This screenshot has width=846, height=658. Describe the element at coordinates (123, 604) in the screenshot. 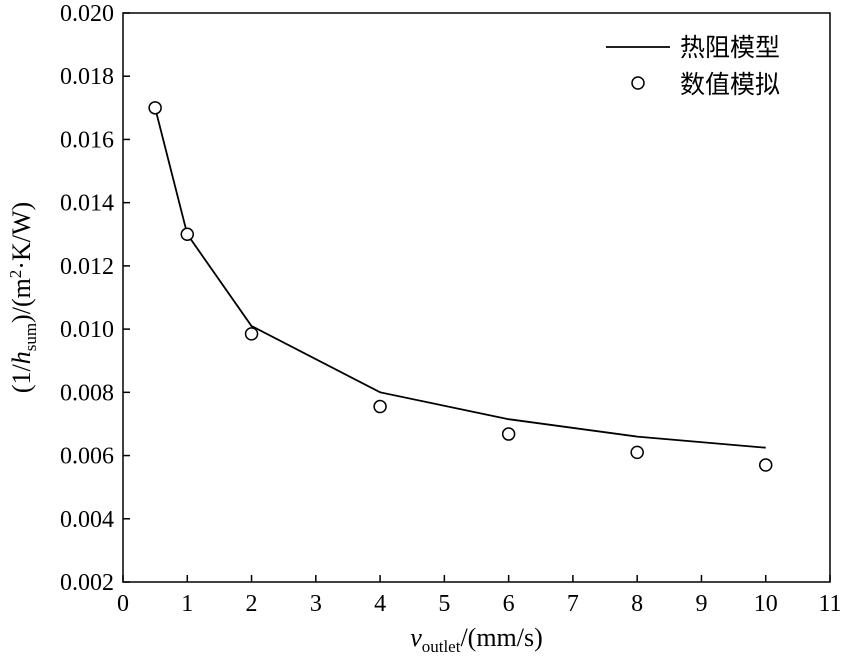

I see `x-tick-label: 0` at that location.